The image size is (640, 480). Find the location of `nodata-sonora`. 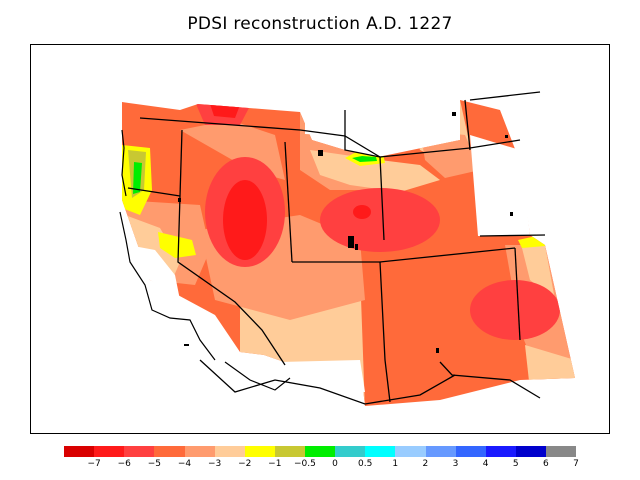

nodata-sonora is located at coordinates (322, 376).